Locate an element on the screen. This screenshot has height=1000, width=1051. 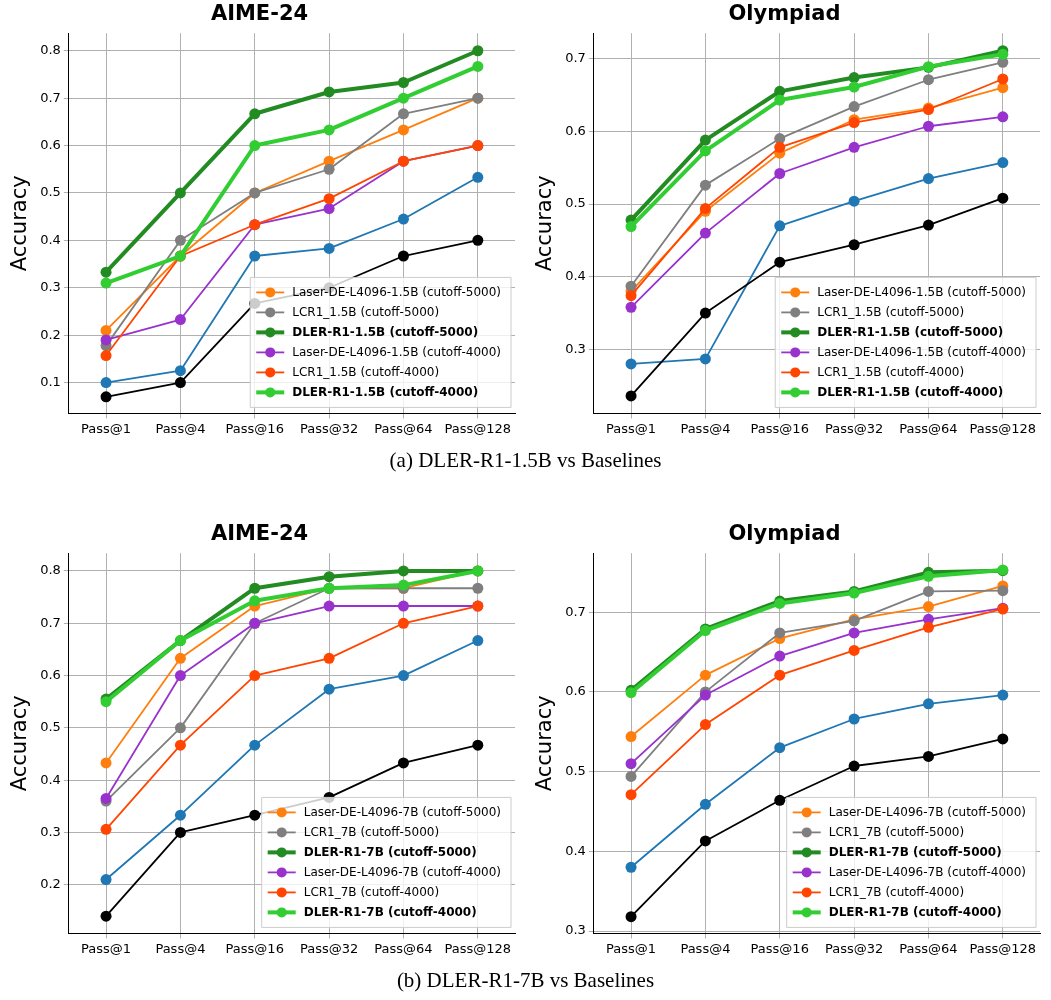
text: (a) DLER-R1-1.5B vs Baselines is located at coordinates (525, 460).